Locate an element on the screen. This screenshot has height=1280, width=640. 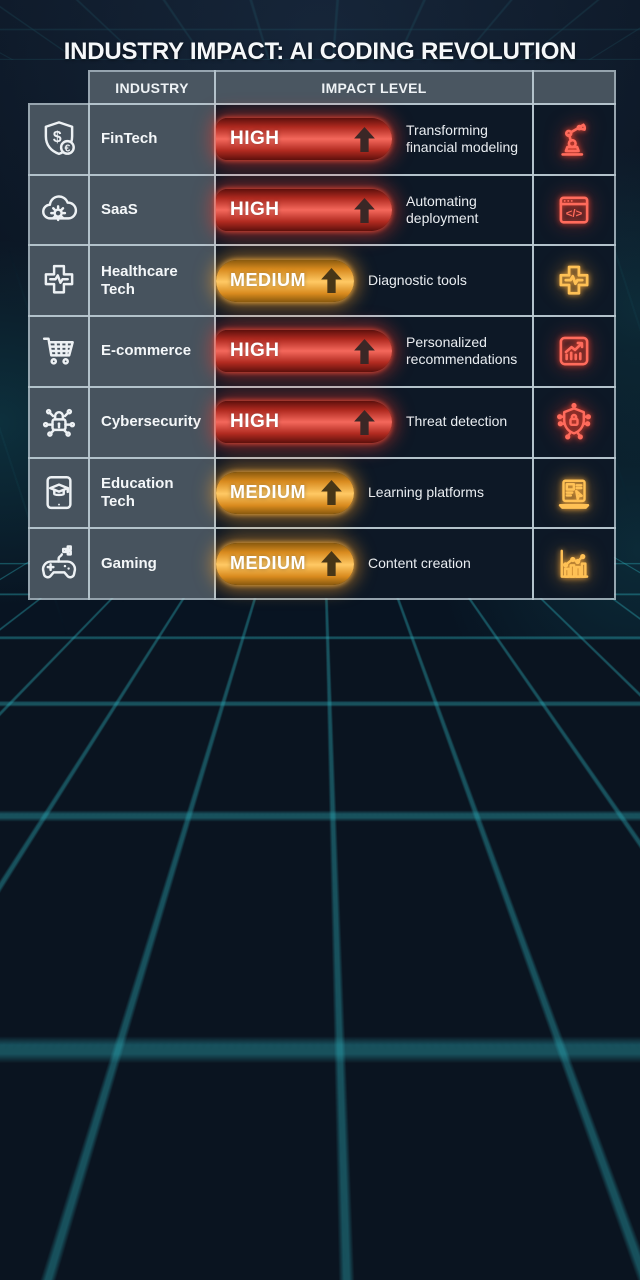
impact-cell-ecommerce: HIGH Personalized recommendations is located at coordinates (374, 351).